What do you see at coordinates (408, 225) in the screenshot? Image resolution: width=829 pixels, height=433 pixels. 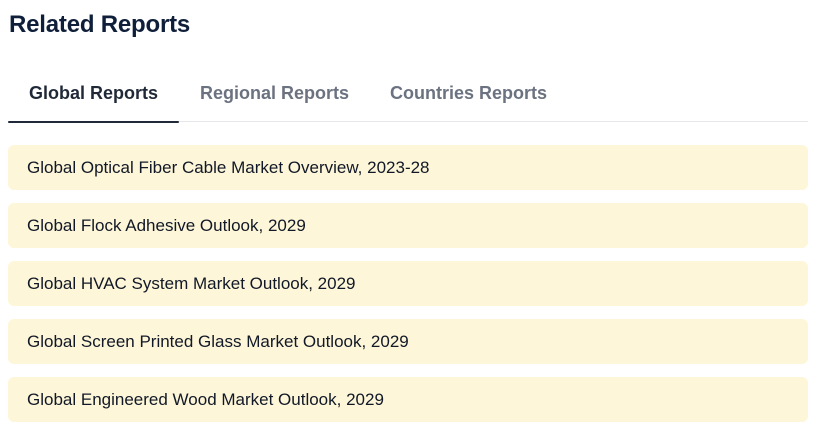 I see `report-item-flock-adhesive: Global Flock Adhesive Outlook, 2029` at bounding box center [408, 225].